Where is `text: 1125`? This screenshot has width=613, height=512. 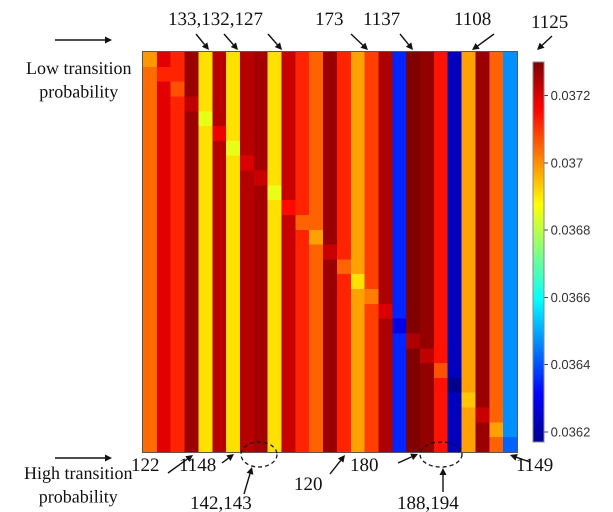 text: 1125 is located at coordinates (549, 22).